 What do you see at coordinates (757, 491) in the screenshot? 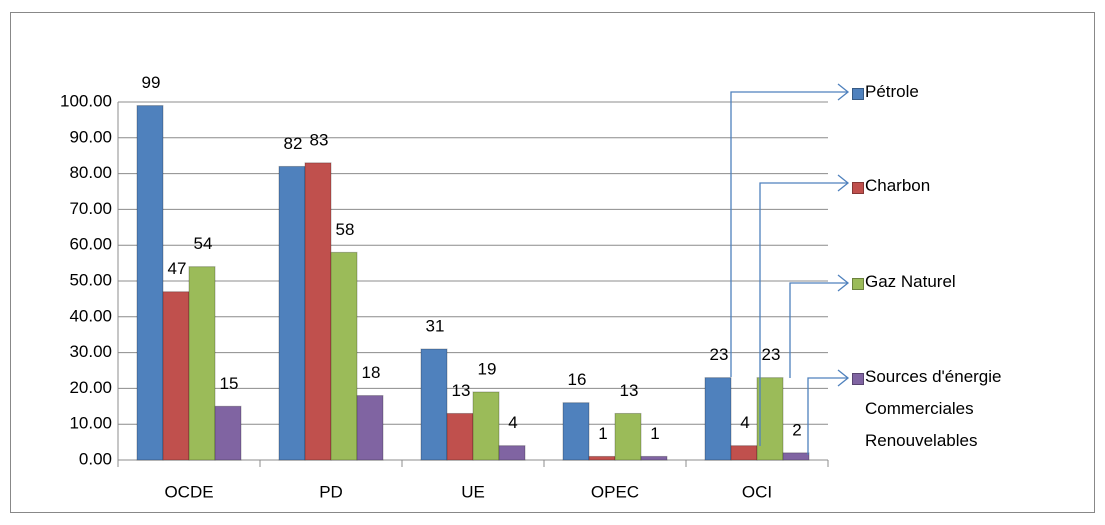
I see `x-tick-label: OCI` at bounding box center [757, 491].